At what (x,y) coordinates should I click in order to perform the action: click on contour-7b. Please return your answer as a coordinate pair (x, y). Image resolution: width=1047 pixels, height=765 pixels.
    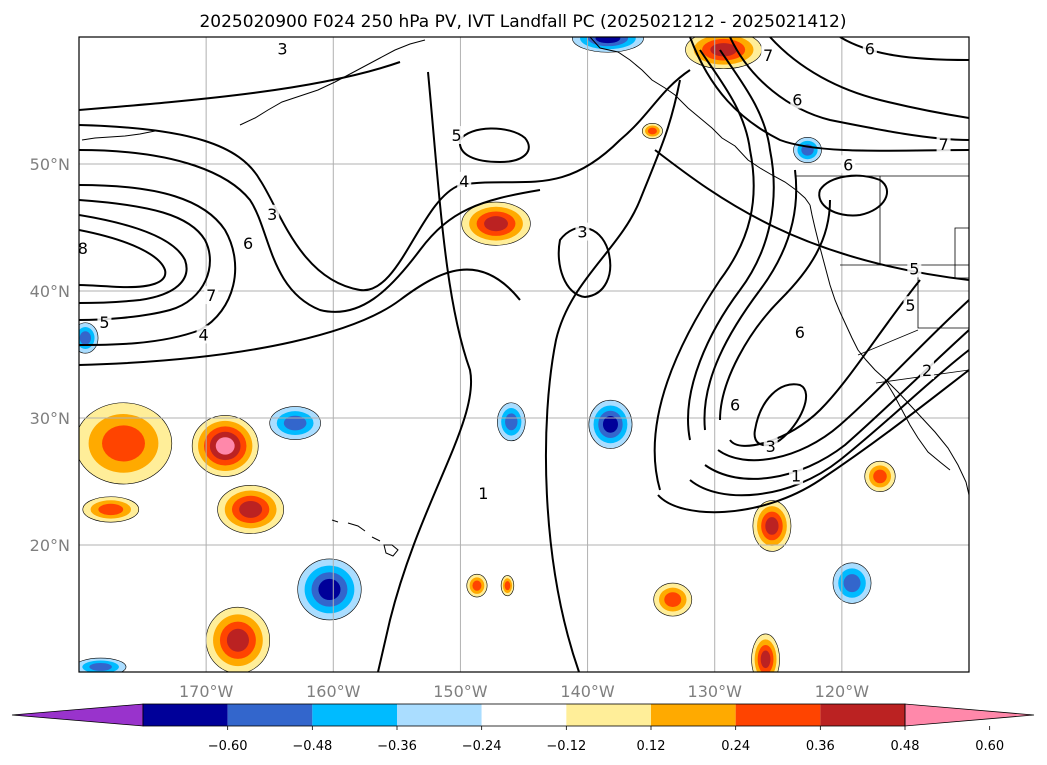
    Looking at the image, I should click on (750, 300).